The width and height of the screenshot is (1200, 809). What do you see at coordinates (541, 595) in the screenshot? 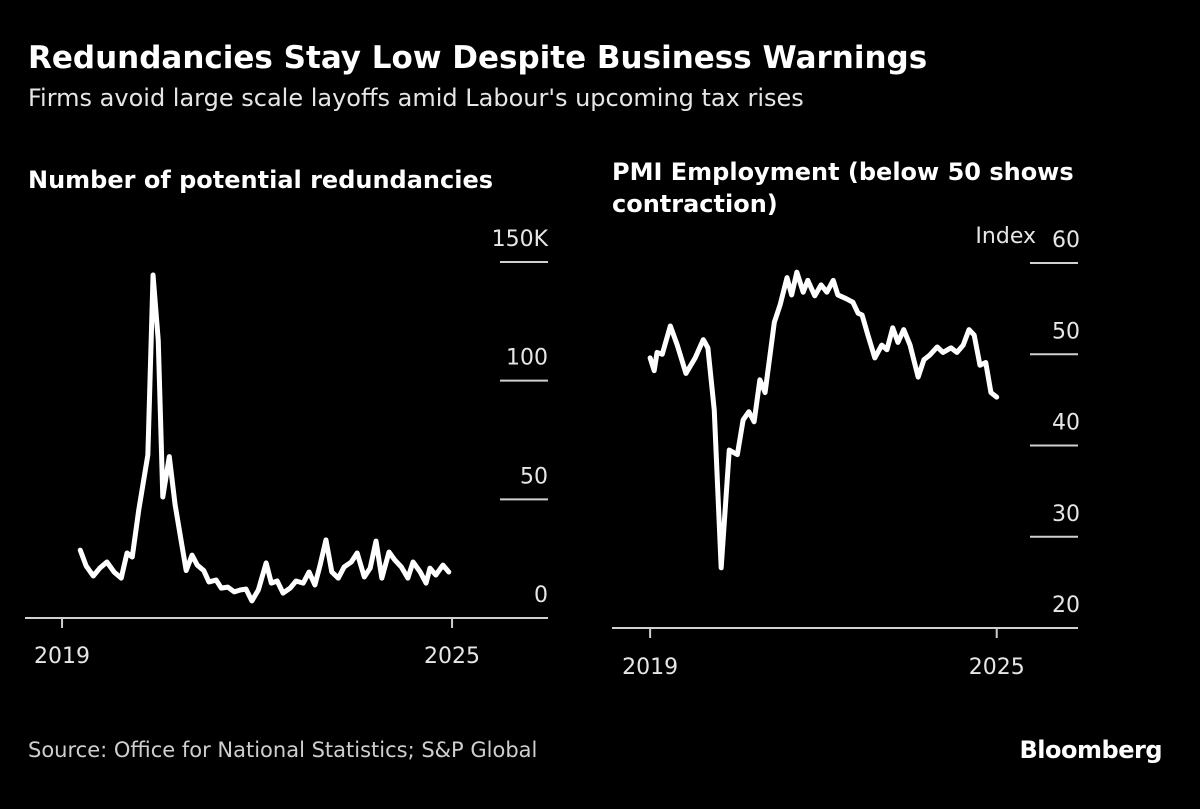
I see `y-tick-label: 0` at bounding box center [541, 595].